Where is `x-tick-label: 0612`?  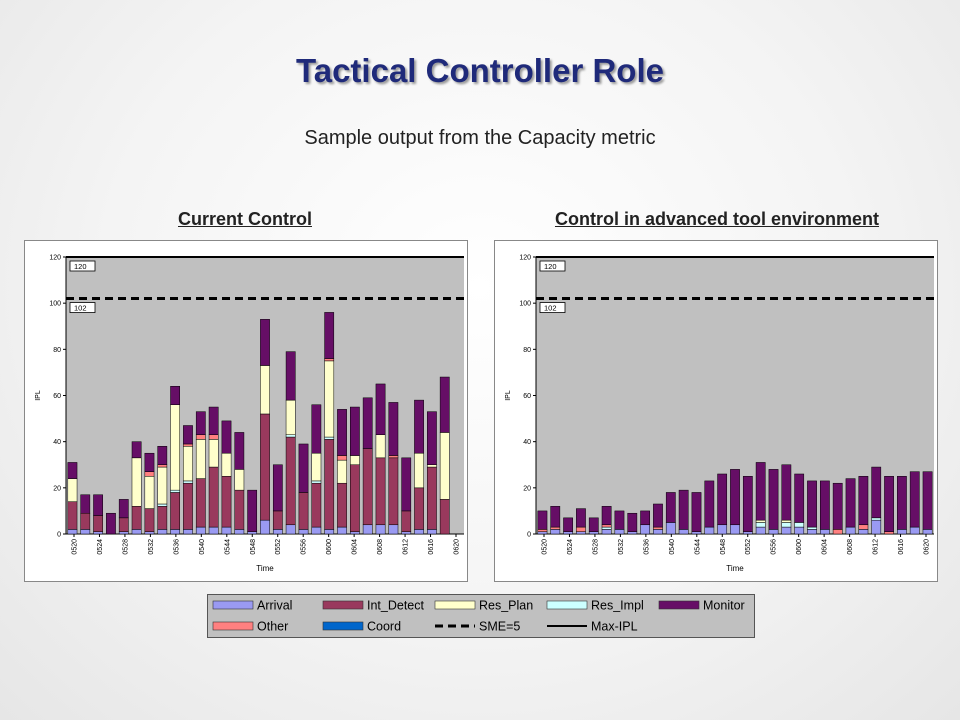 x-tick-label: 0612 is located at coordinates (406, 547).